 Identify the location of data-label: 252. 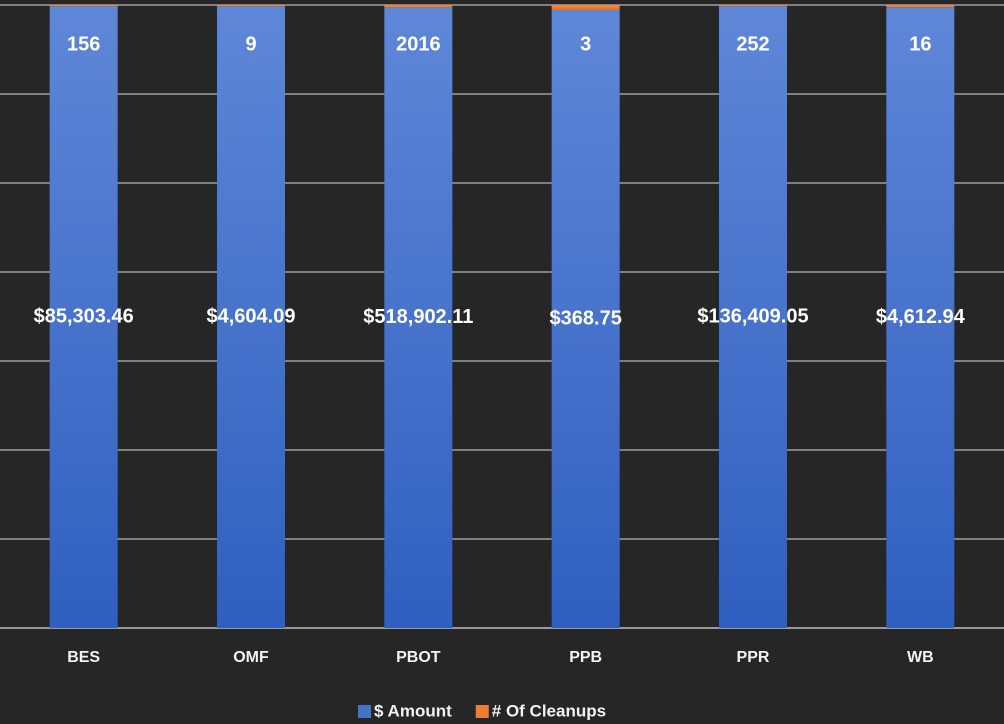
(752, 44).